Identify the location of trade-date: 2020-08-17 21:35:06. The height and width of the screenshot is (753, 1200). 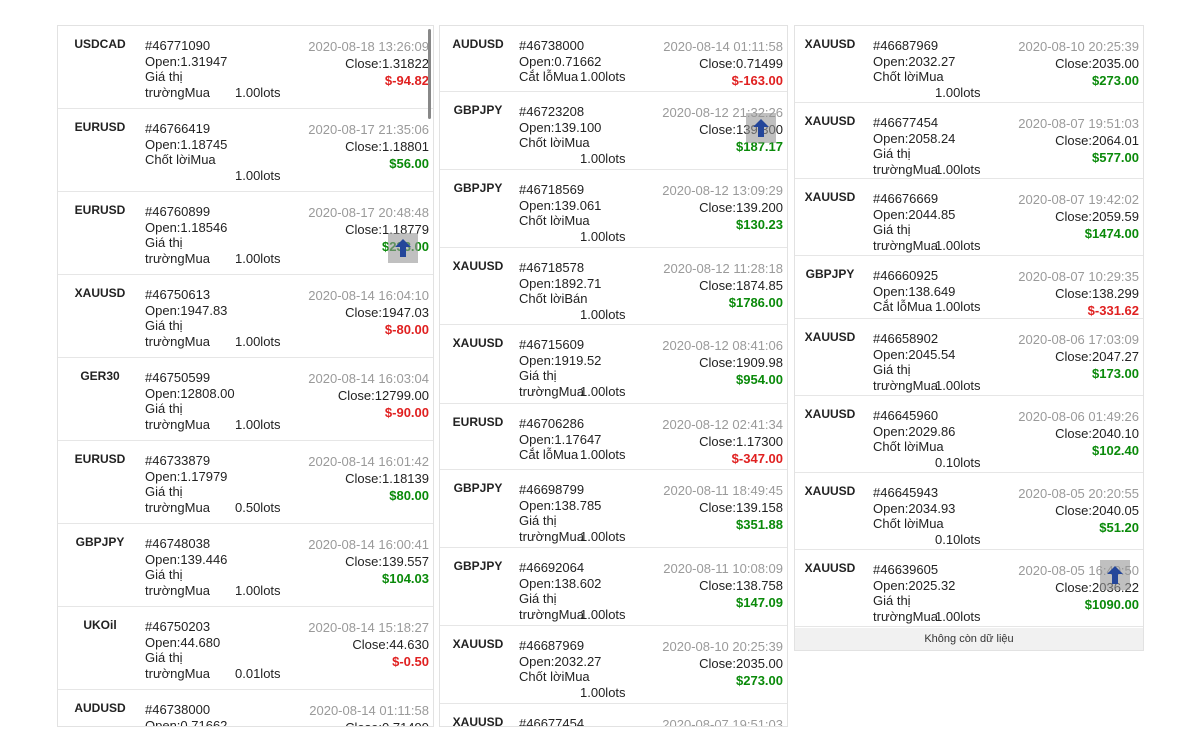
(368, 129).